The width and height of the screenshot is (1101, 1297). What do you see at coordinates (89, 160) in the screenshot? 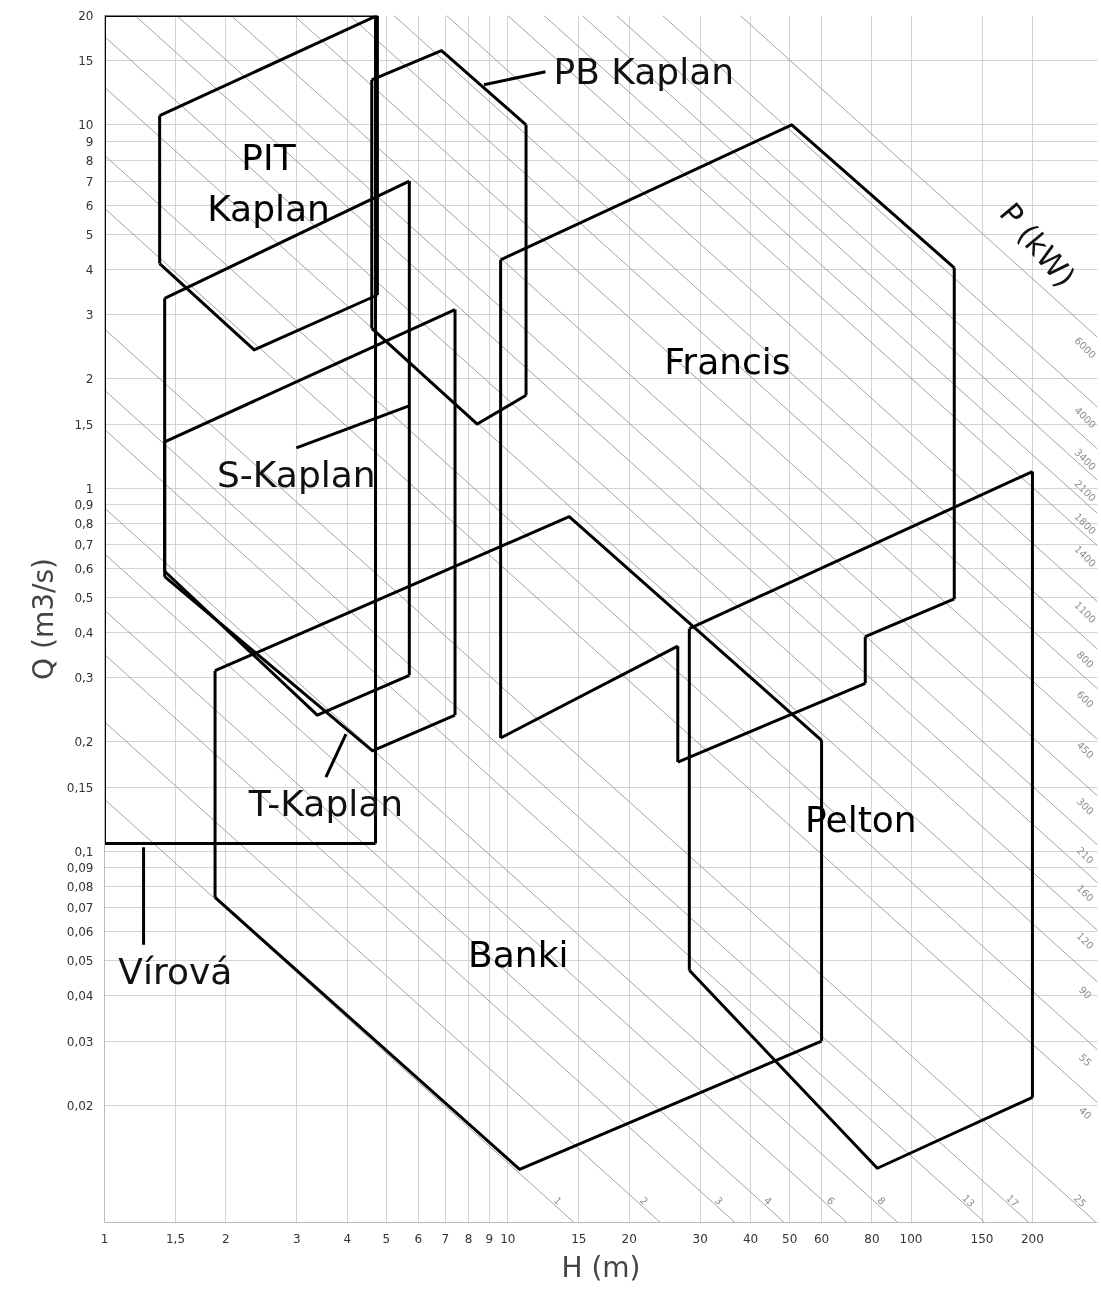
I see `y-tick-label: 8` at bounding box center [89, 160].